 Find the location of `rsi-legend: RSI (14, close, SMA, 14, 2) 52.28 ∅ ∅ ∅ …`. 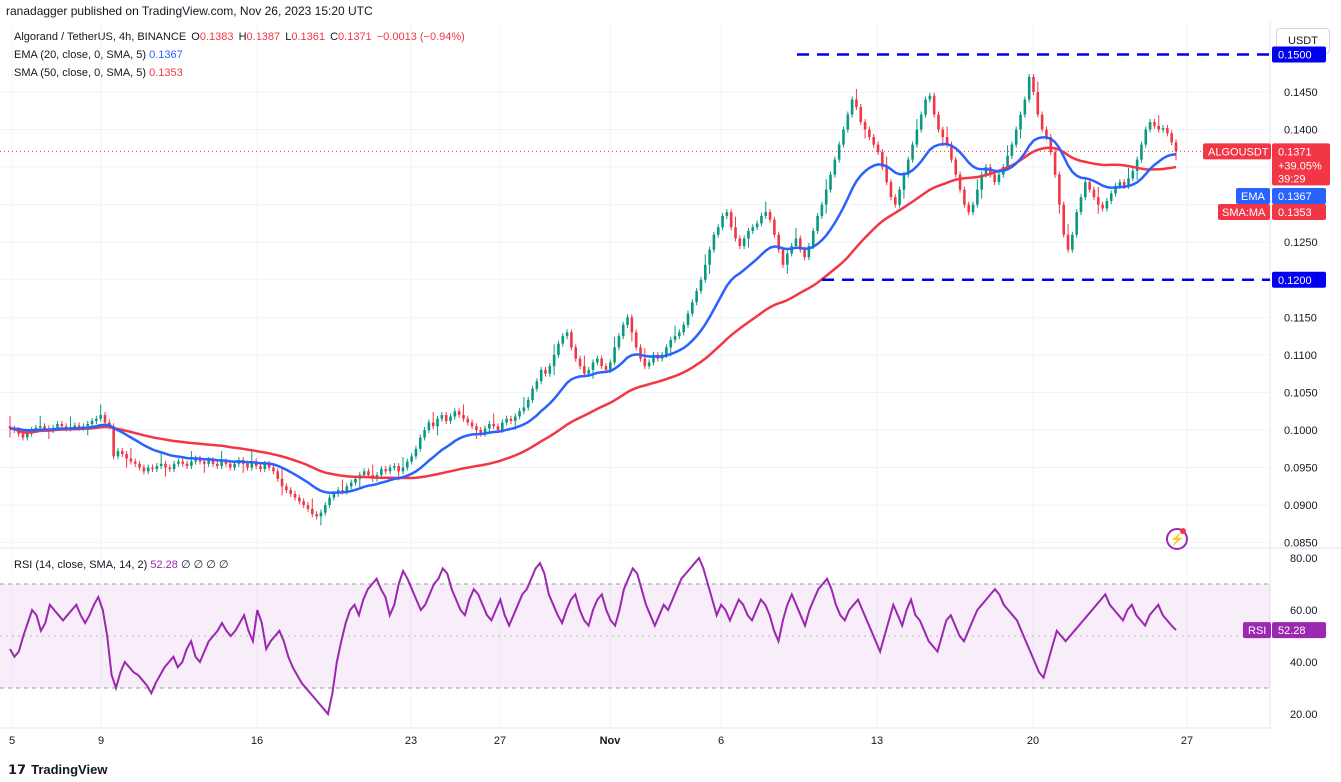

rsi-legend: RSI (14, close, SMA, 14, 2) 52.28 ∅ ∅ ∅ … is located at coordinates (121, 564).